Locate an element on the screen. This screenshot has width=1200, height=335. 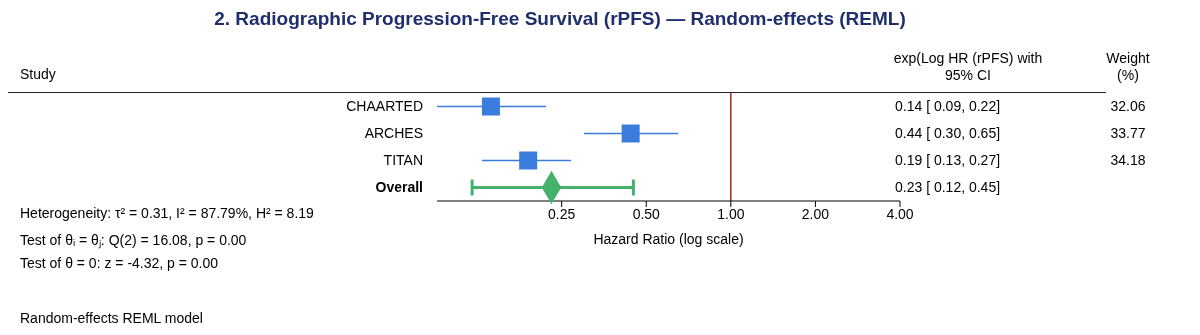
y-tick-label: ARCHES is located at coordinates (393, 133).